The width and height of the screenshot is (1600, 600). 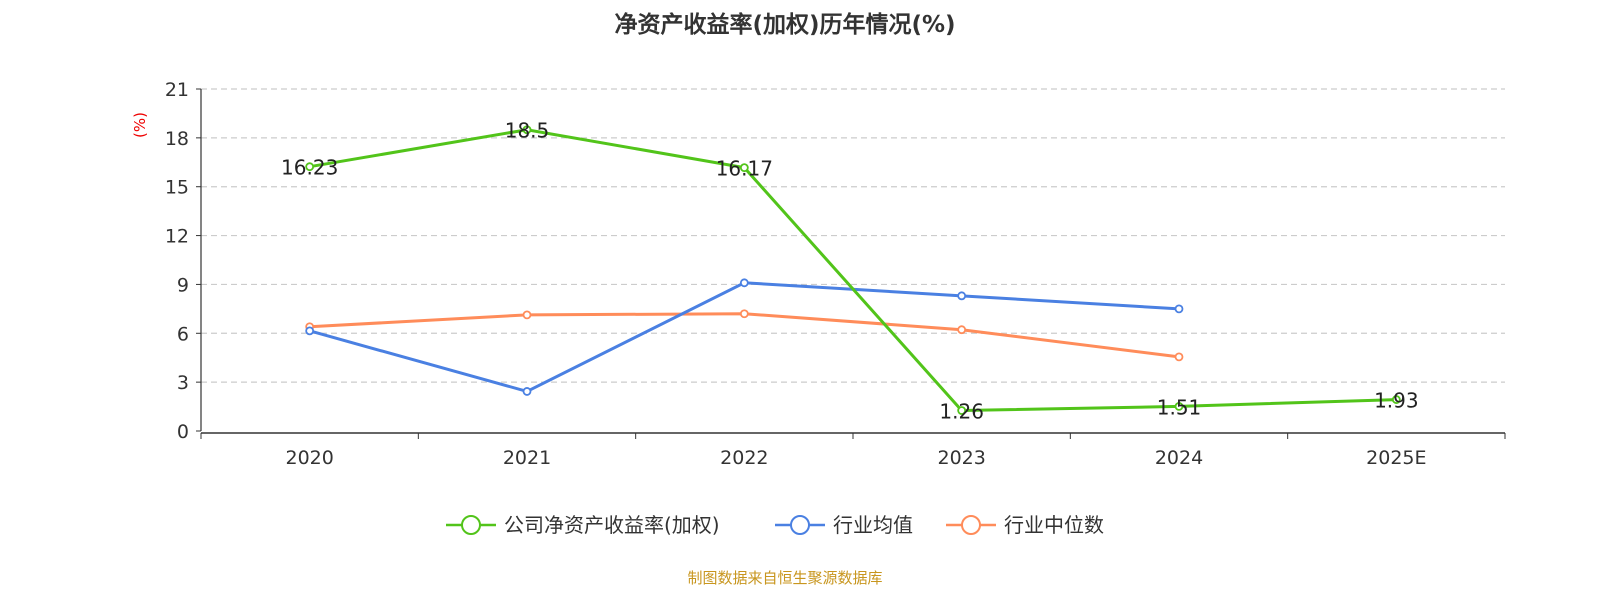 I want to click on x-tick-label: 2025E, so click(x=1396, y=458).